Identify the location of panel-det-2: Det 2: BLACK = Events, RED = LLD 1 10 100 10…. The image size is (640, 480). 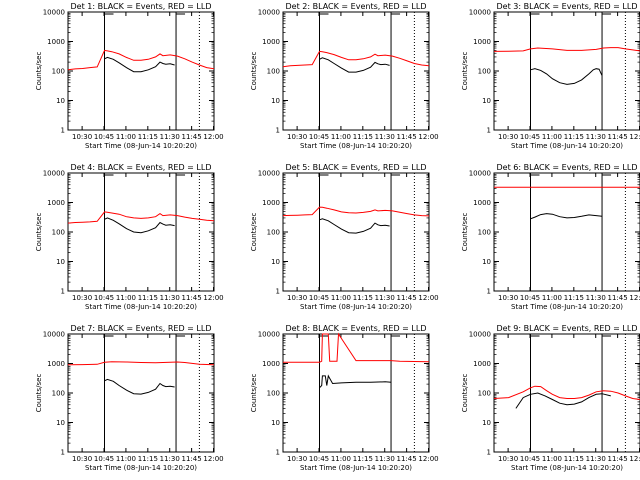
(344, 76).